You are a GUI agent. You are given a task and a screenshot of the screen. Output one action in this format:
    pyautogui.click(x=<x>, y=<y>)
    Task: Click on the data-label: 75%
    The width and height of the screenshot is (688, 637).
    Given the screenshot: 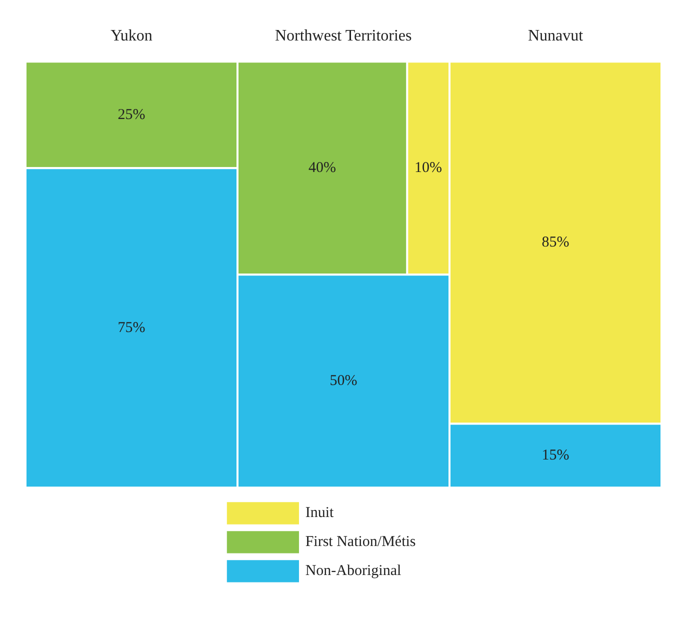 What is the action you would take?
    pyautogui.click(x=132, y=328)
    